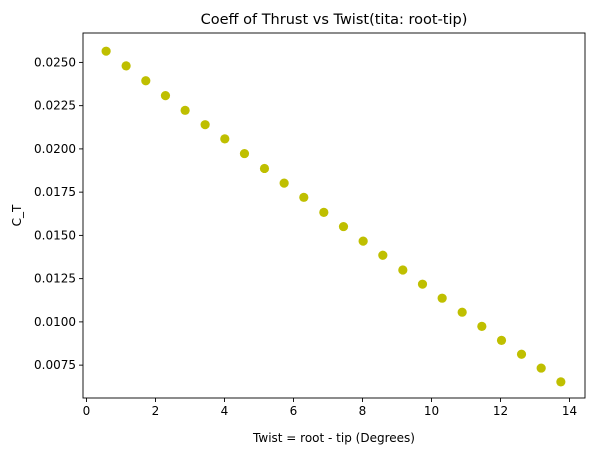 This screenshot has width=593, height=460. I want to click on y-tick-label: 0.0150, so click(55, 235).